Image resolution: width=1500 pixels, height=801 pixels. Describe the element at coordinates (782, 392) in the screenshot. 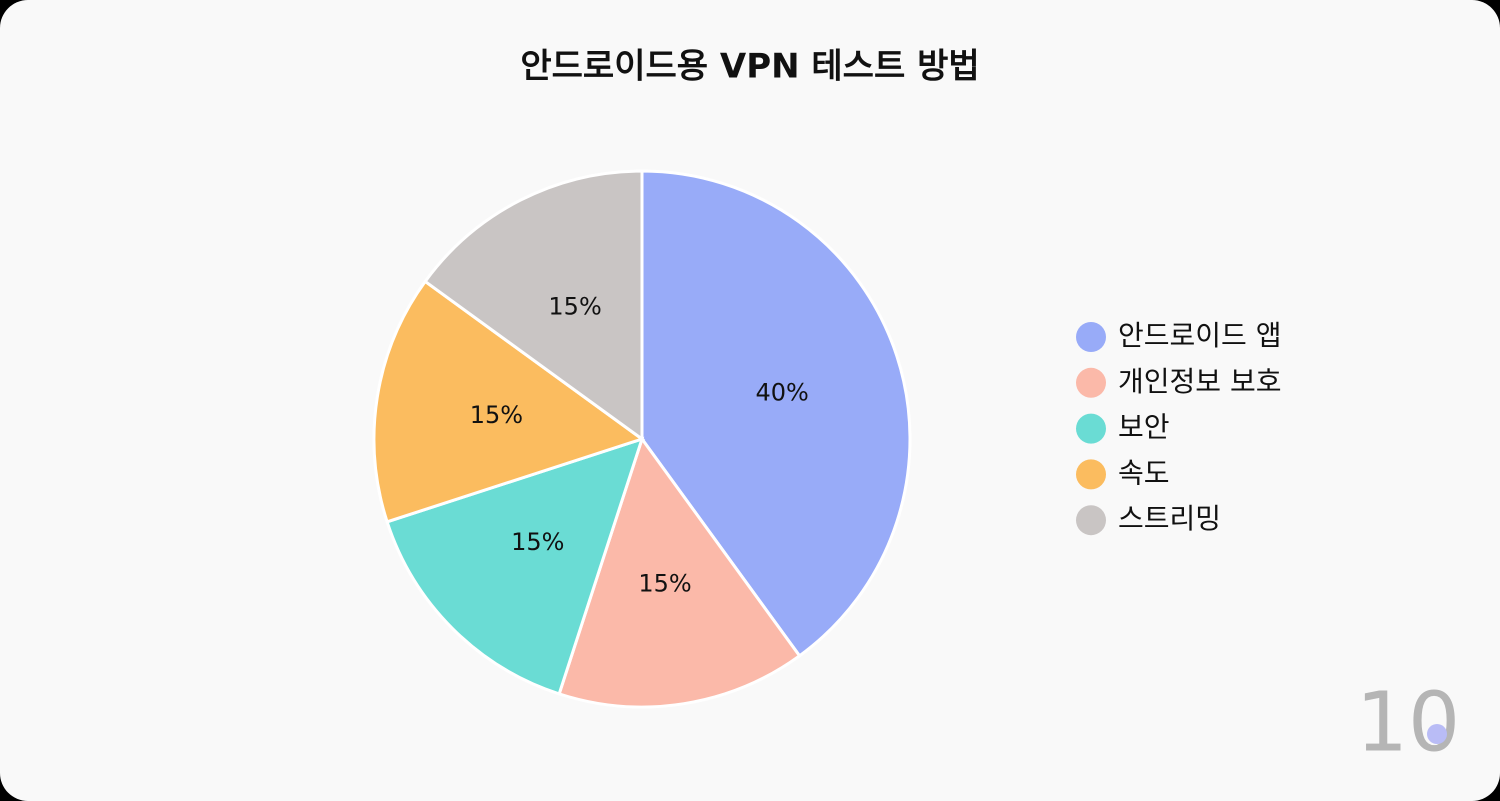

I see `slice-label: 40%` at that location.